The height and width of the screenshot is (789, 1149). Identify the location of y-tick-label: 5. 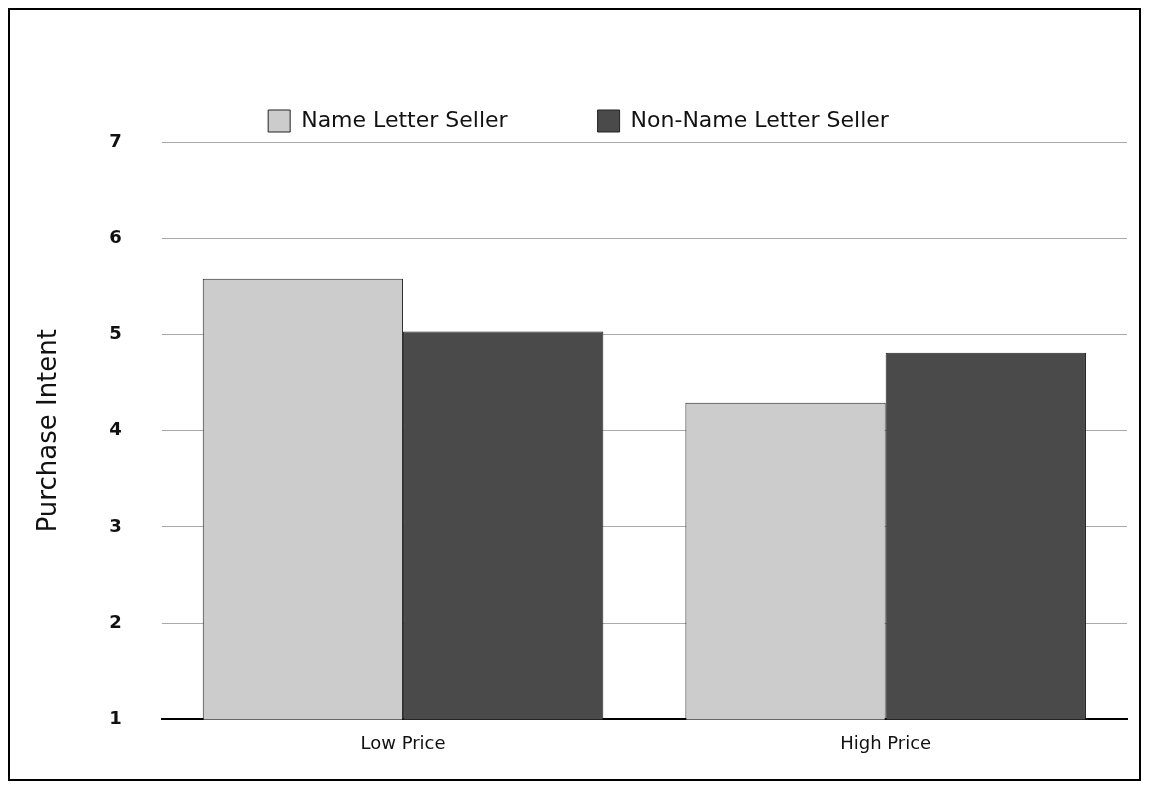
(115, 333).